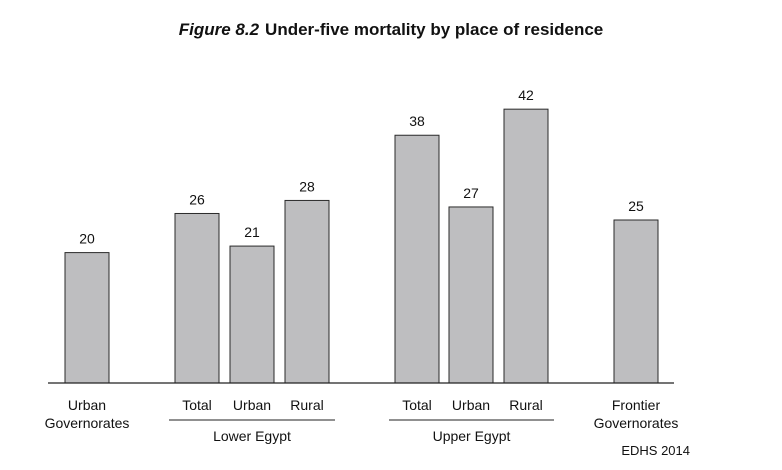 The width and height of the screenshot is (782, 470). Describe the element at coordinates (636, 206) in the screenshot. I see `data-label-7: 25` at that location.